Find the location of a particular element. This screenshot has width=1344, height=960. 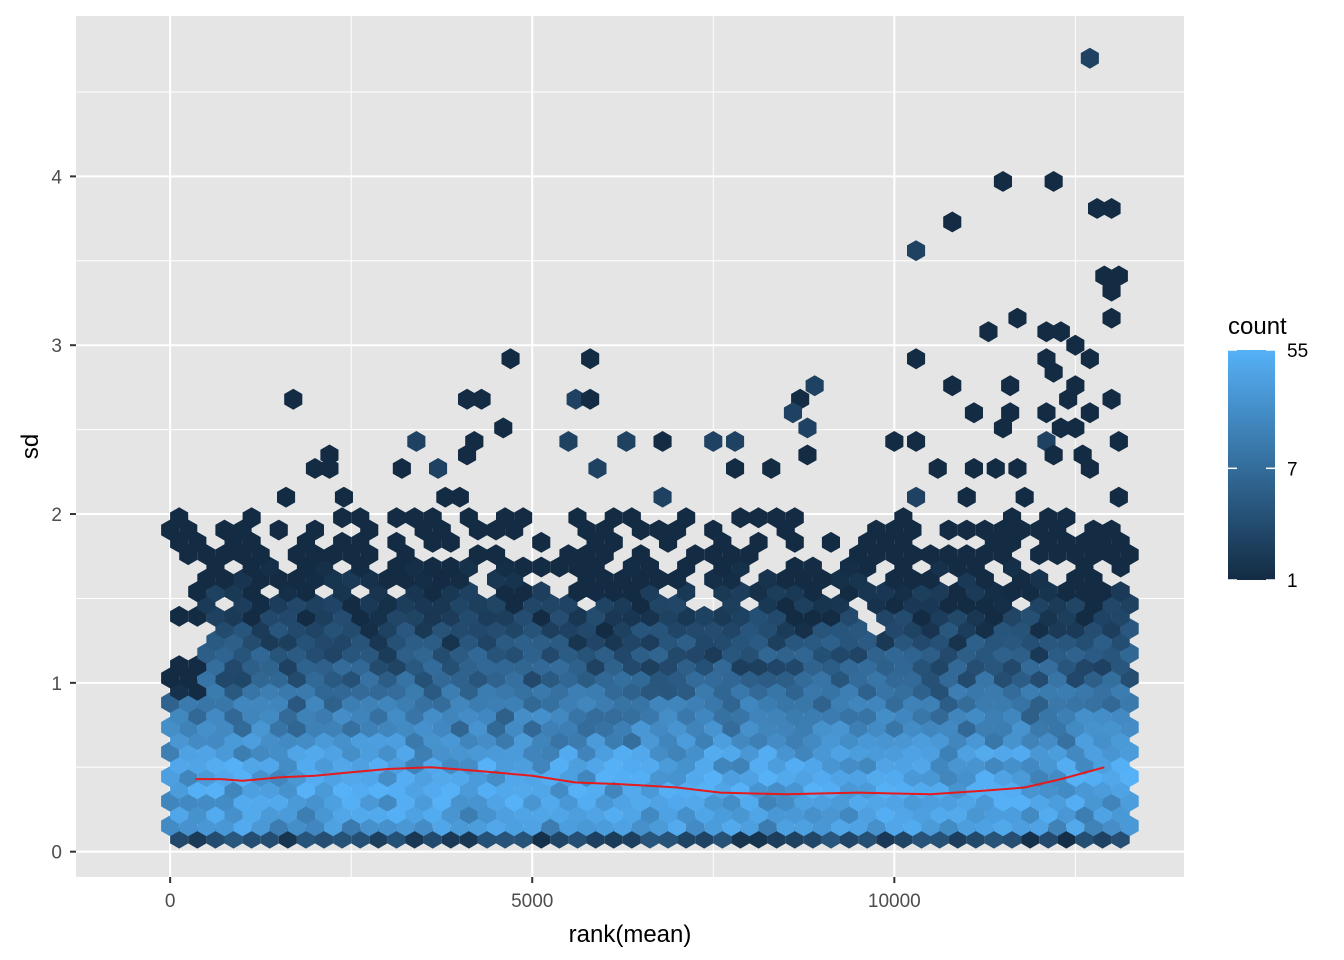

y-tick-label: 1 is located at coordinates (56, 684).